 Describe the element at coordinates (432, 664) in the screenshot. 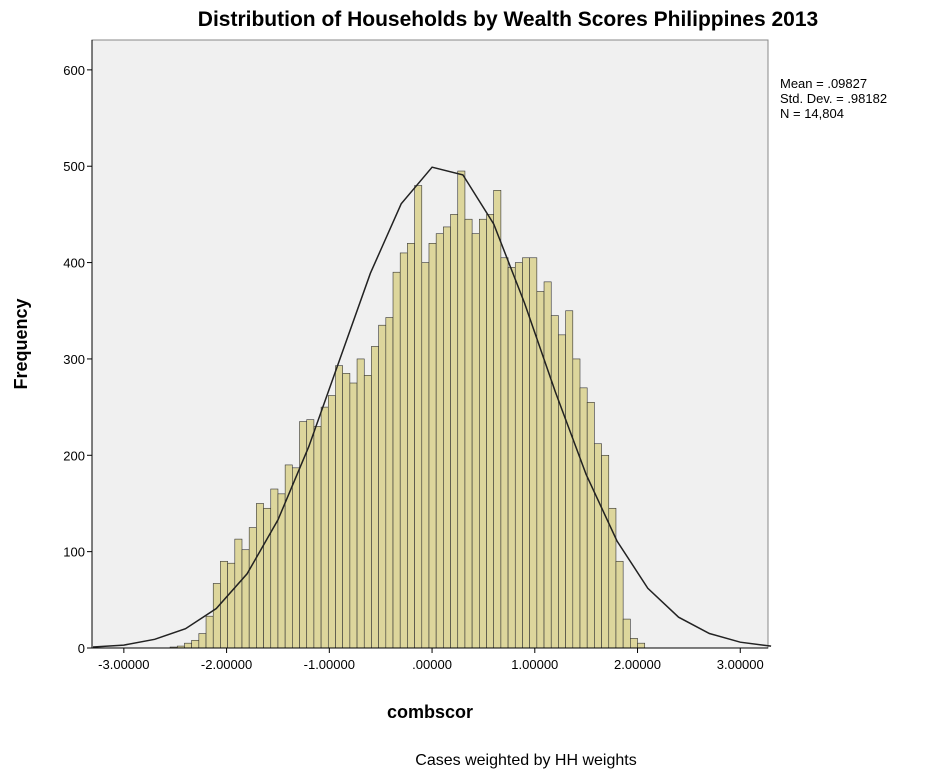

I see `x-tick-label: .00000` at that location.